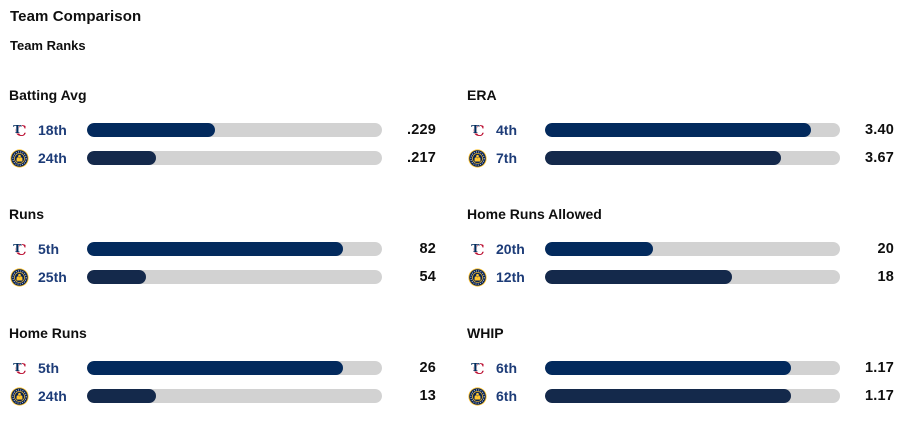 This screenshot has height=425, width=903. Describe the element at coordinates (52, 130) in the screenshot. I see `rank-label: 18th` at that location.